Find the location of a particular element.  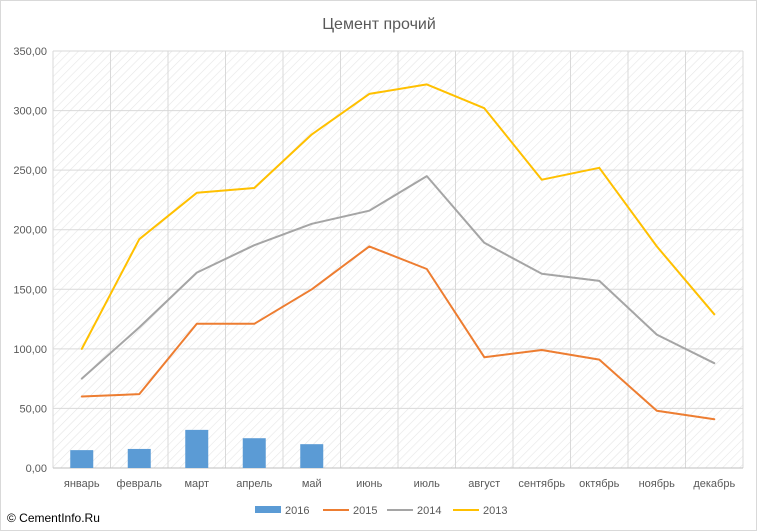

y-tick-label: 200,00 is located at coordinates (30, 231).